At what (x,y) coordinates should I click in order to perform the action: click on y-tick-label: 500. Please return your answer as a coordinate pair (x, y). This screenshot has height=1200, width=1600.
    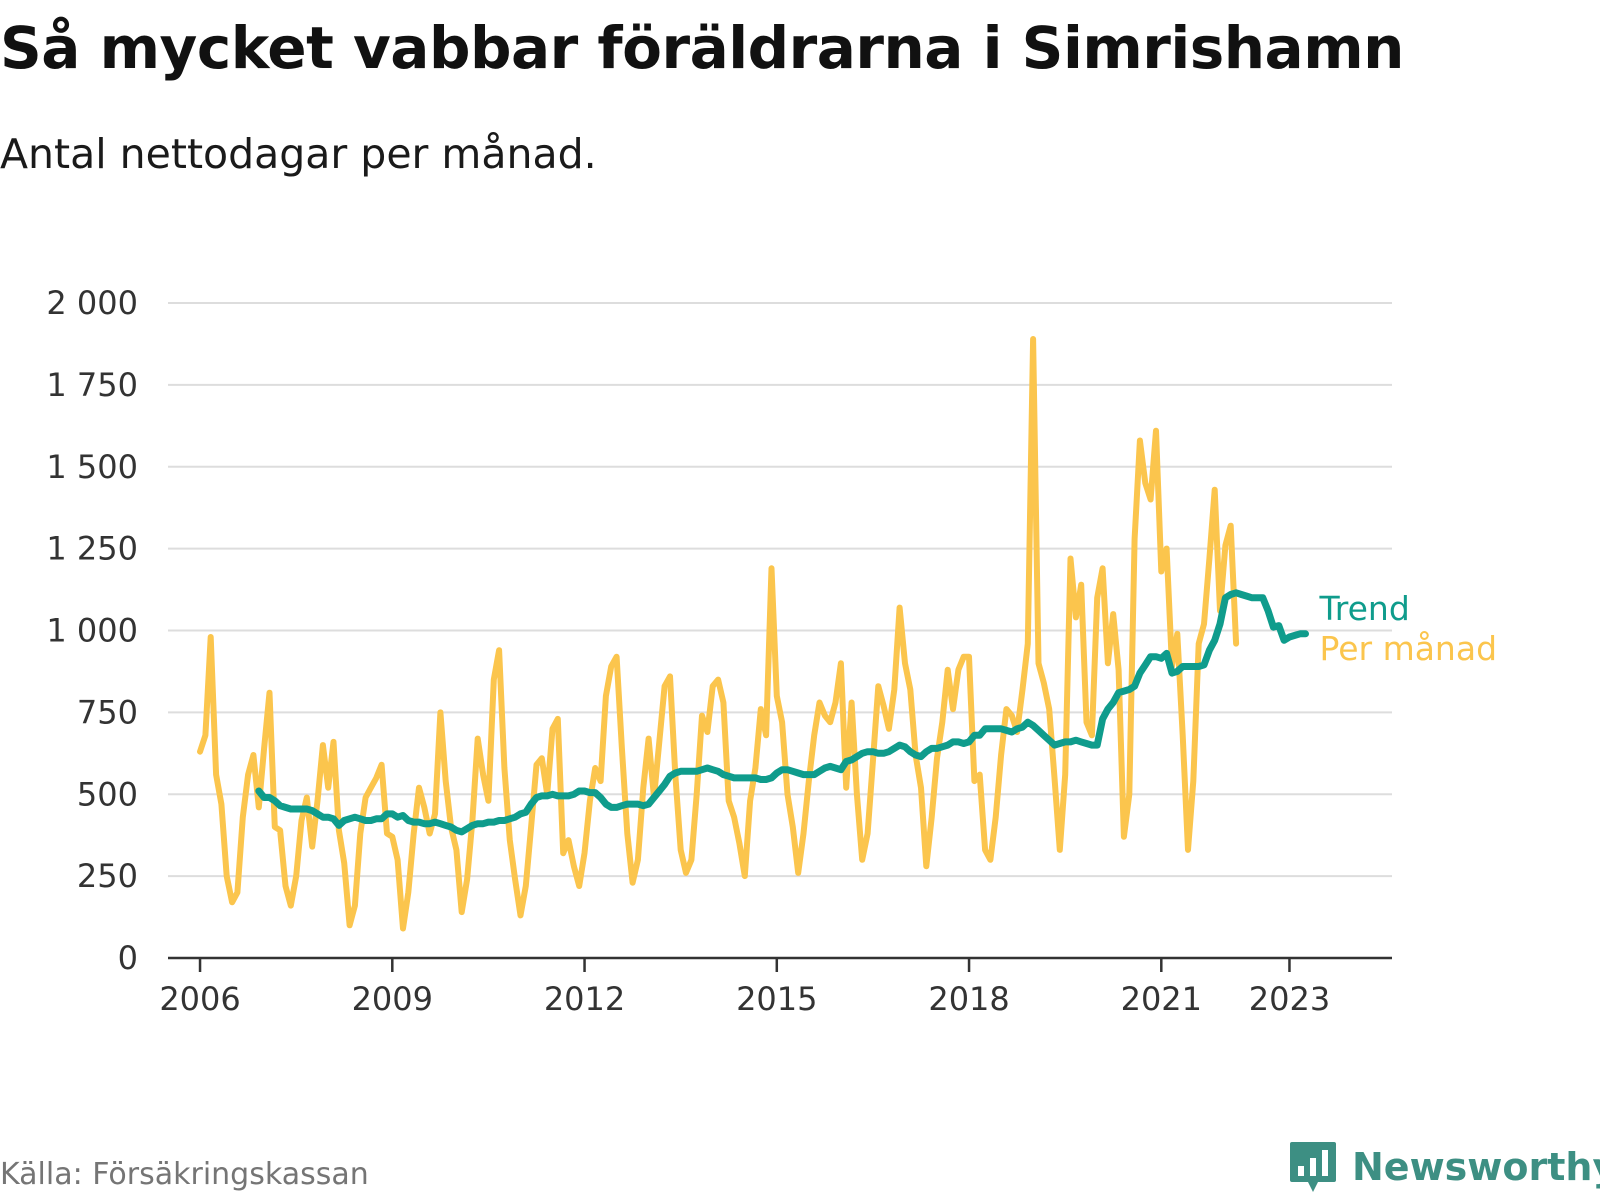
    Looking at the image, I should click on (107, 794).